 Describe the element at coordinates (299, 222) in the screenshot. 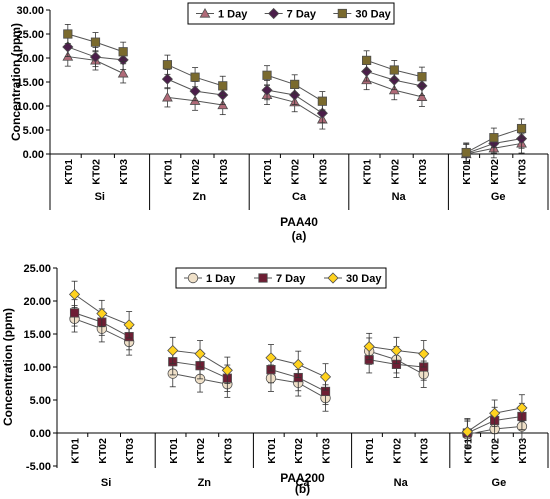

I see `x-axis-title: PAA40` at that location.